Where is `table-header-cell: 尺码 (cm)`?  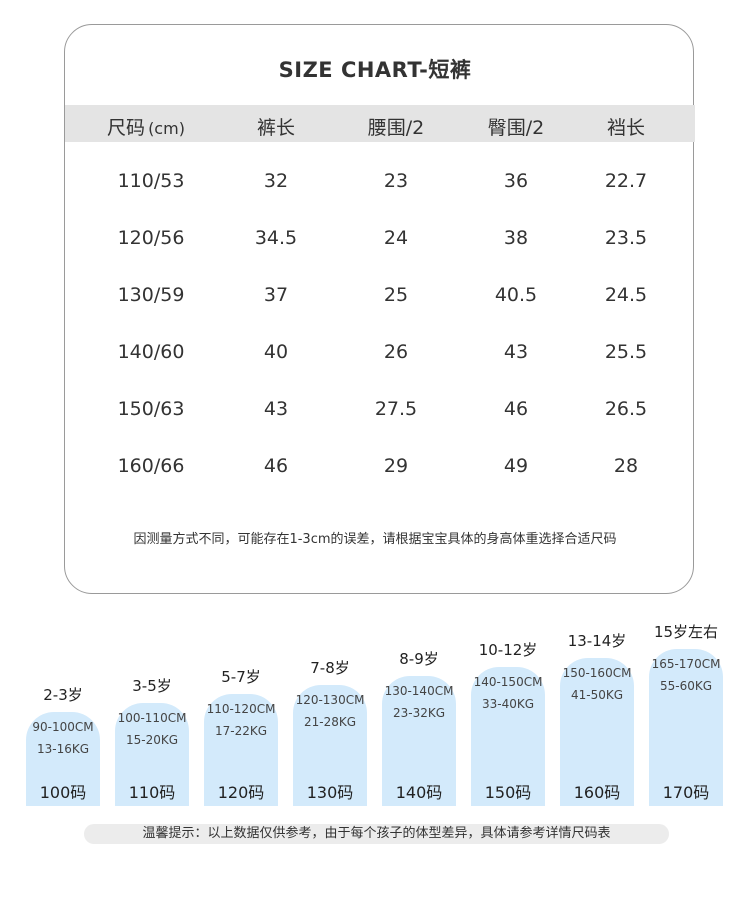 table-header-cell: 尺码 (cm) is located at coordinates (146, 126).